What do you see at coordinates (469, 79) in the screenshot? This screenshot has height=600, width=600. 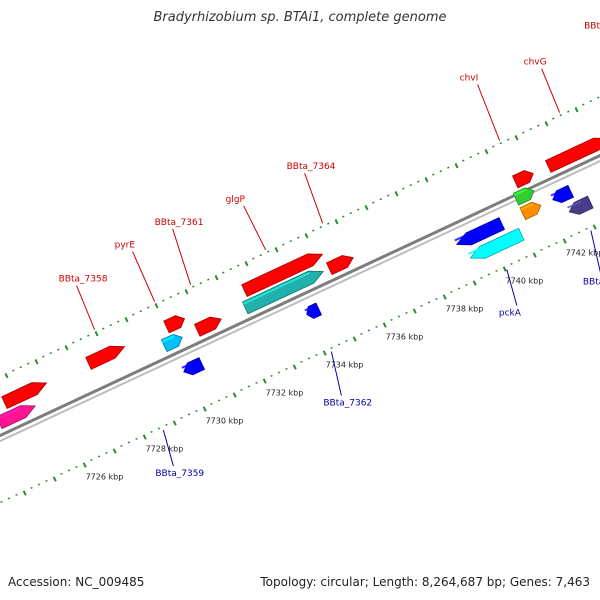 I see `gene-label-forward: chvI` at bounding box center [469, 79].